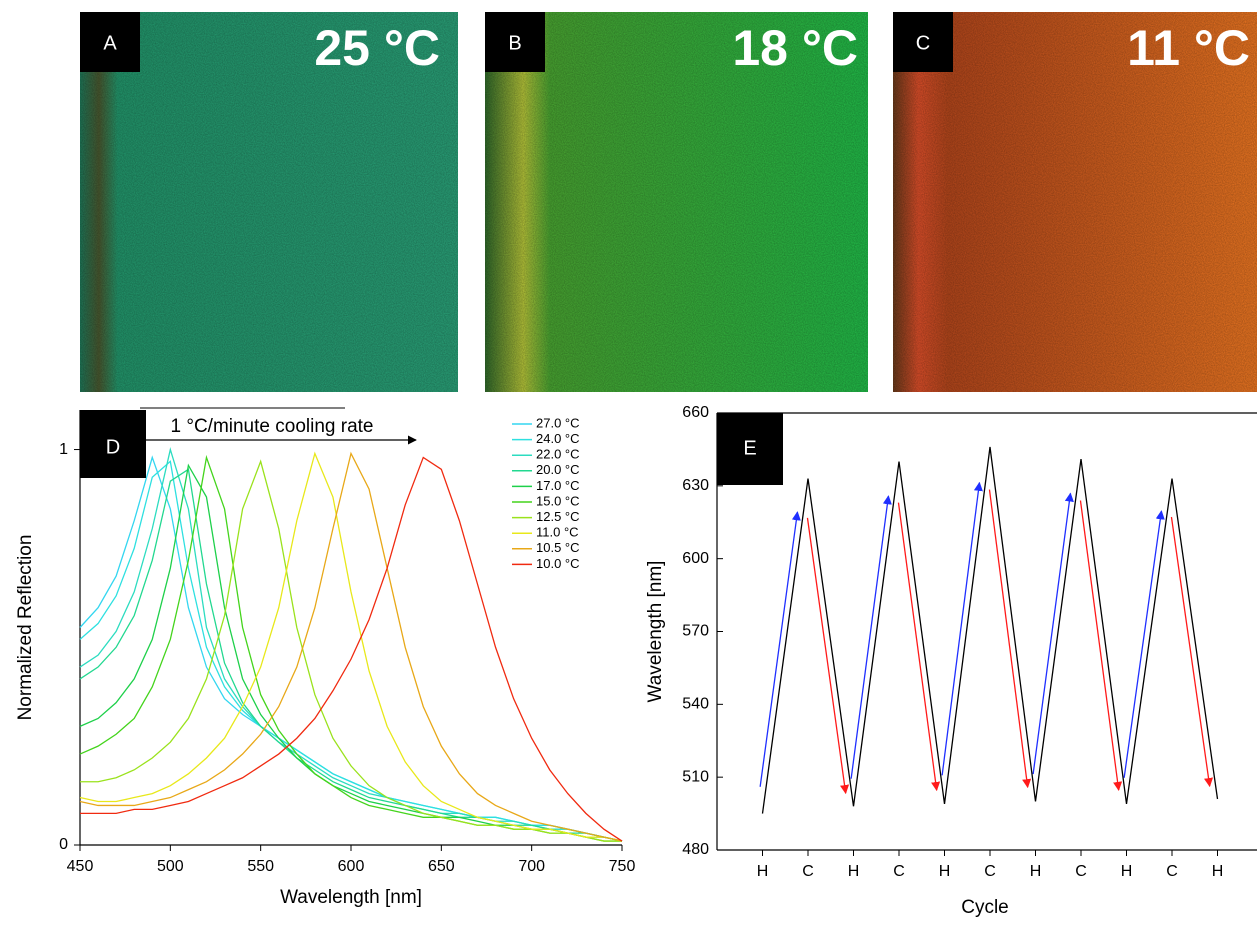 This screenshot has width=1257, height=925. What do you see at coordinates (351, 897) in the screenshot?
I see `x-axis-label: Wavelength [nm]` at bounding box center [351, 897].